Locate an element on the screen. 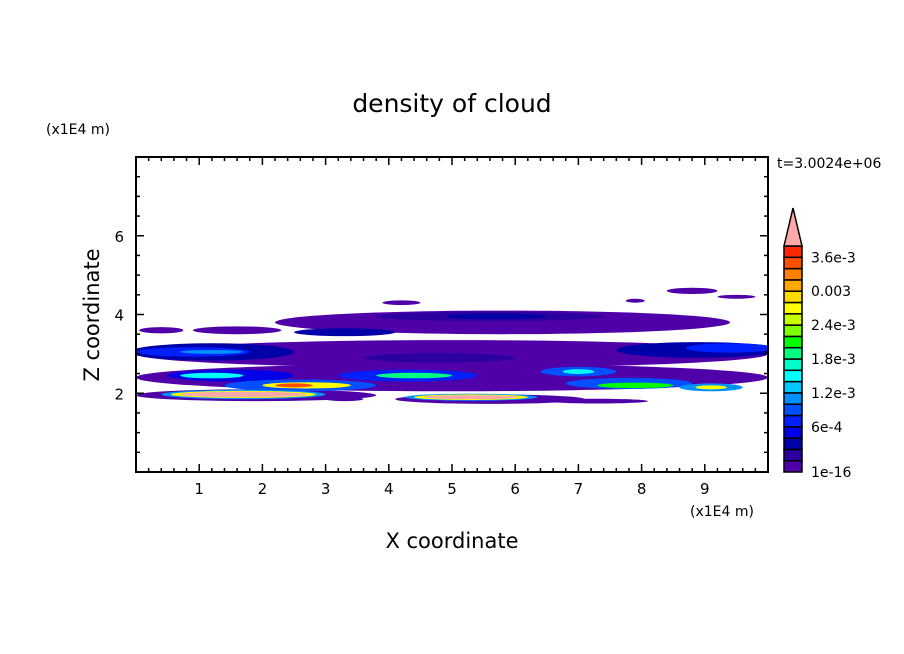  y-axis-label: Z coordinate is located at coordinates (92, 314).